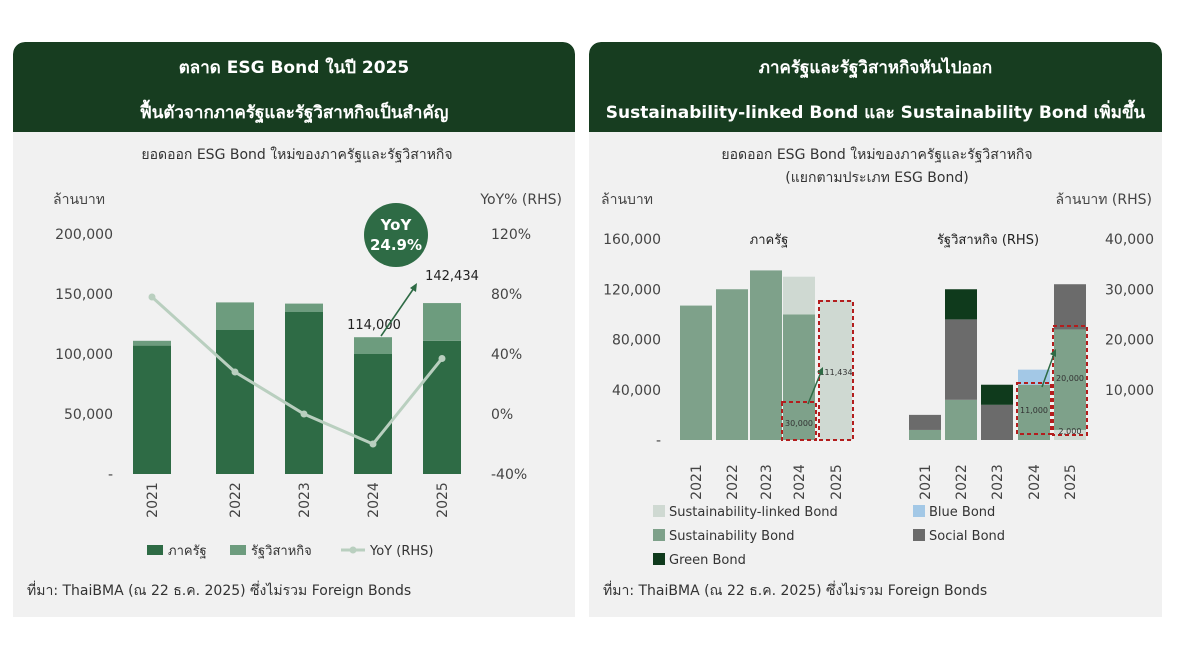  What do you see at coordinates (967, 536) in the screenshot?
I see `legend-label-social-bond: Social Bond` at bounding box center [967, 536].